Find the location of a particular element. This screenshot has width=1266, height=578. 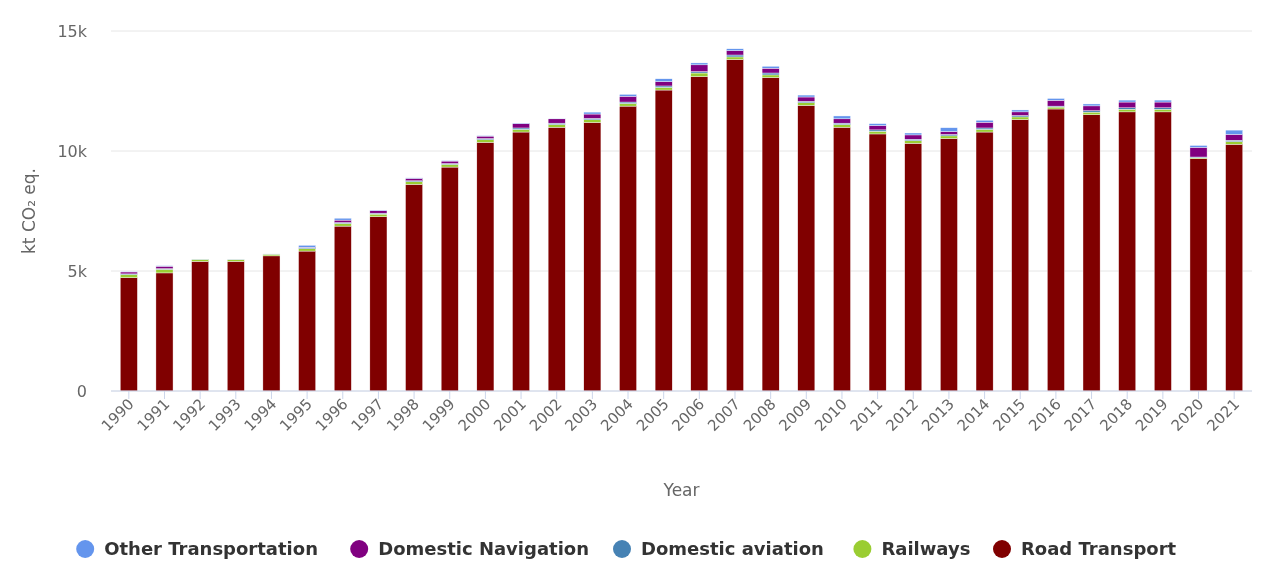

legend-label: Domestic aviation is located at coordinates (732, 549).